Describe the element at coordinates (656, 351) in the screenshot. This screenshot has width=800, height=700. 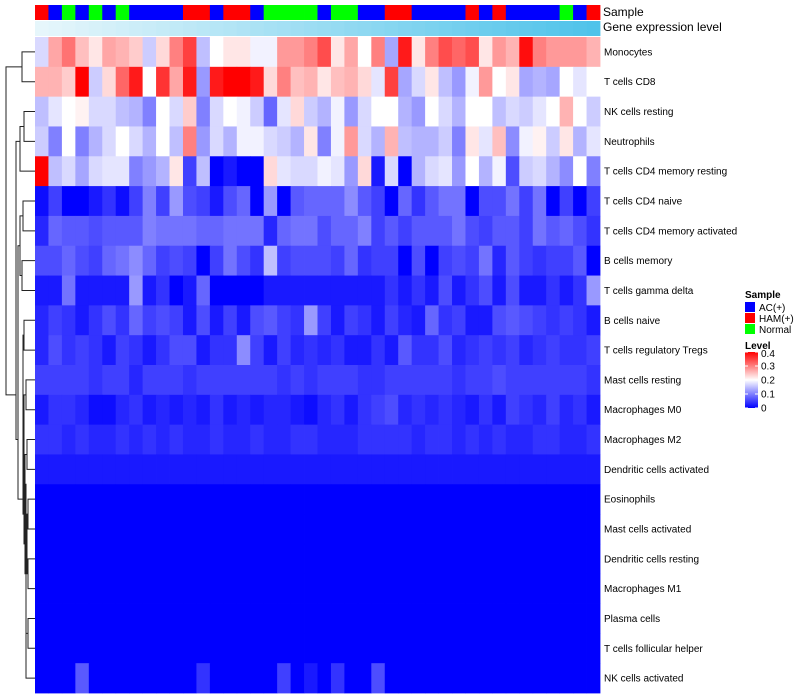
I see `row-label: T cells regulatory Tregs` at that location.